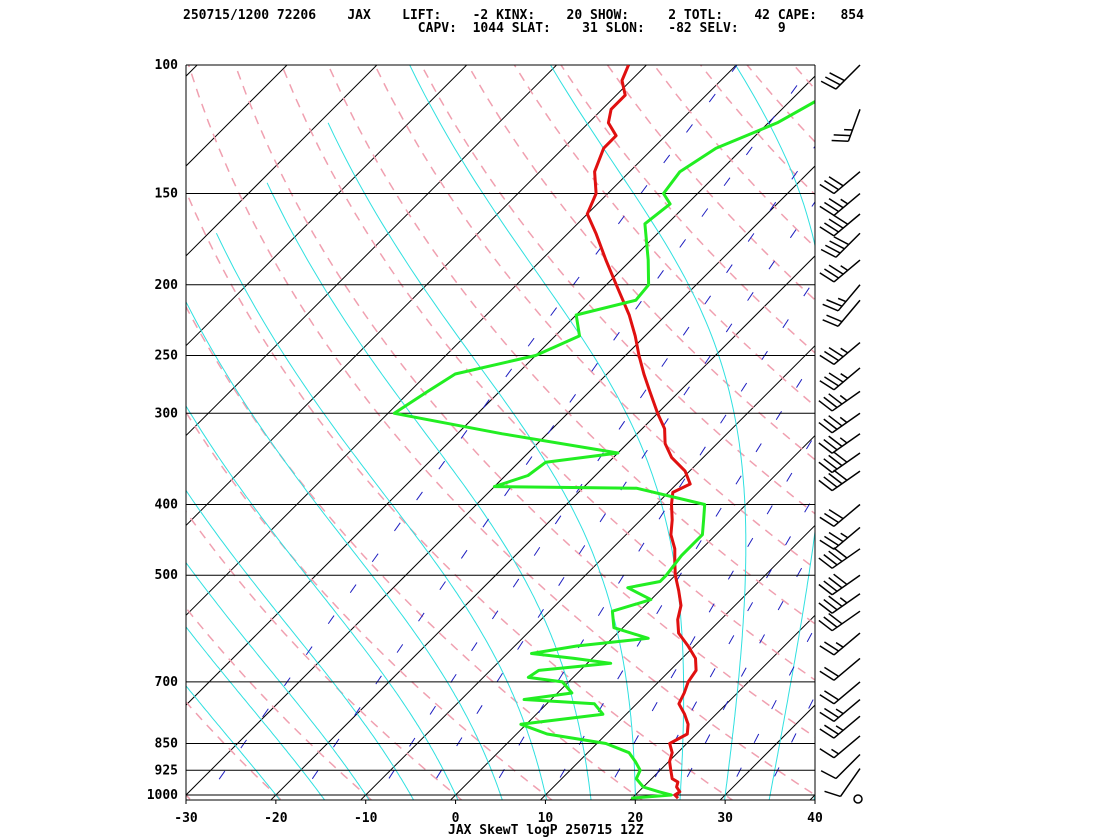 The height and width of the screenshot is (840, 1120). Describe the element at coordinates (725, 818) in the screenshot. I see `temperature-tick-label: 30` at that location.